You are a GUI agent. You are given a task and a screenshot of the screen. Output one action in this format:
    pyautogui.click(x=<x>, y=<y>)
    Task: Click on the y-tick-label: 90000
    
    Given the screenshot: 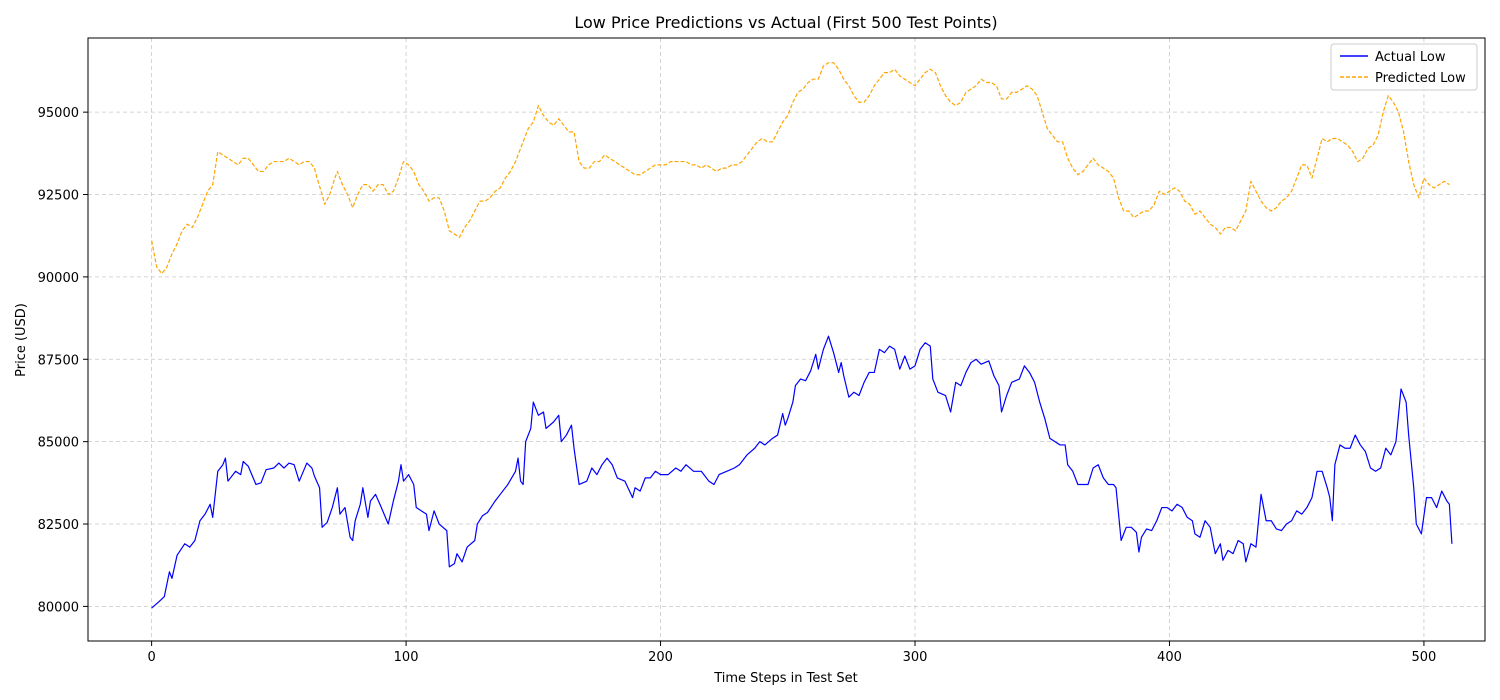 What is the action you would take?
    pyautogui.click(x=58, y=278)
    